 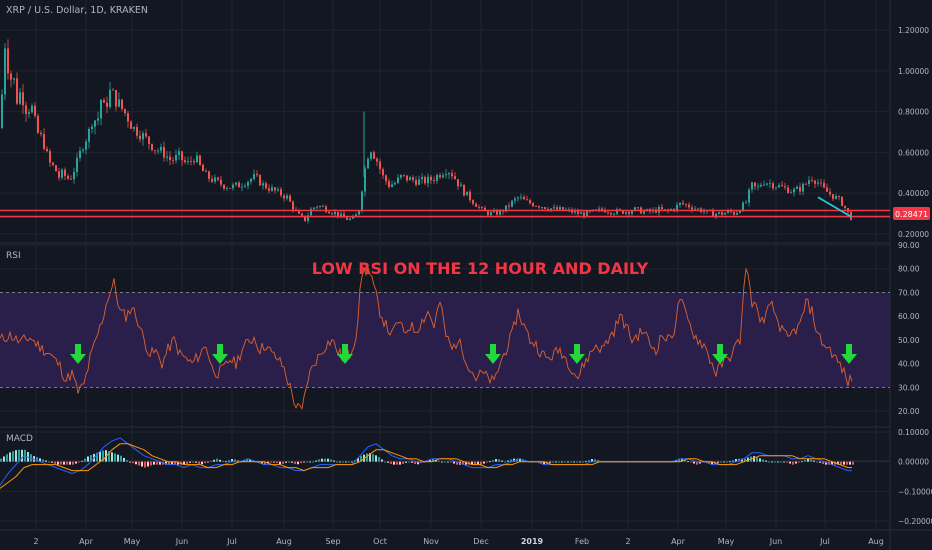 What do you see at coordinates (834, 207) in the screenshot?
I see `trend-line` at bounding box center [834, 207].